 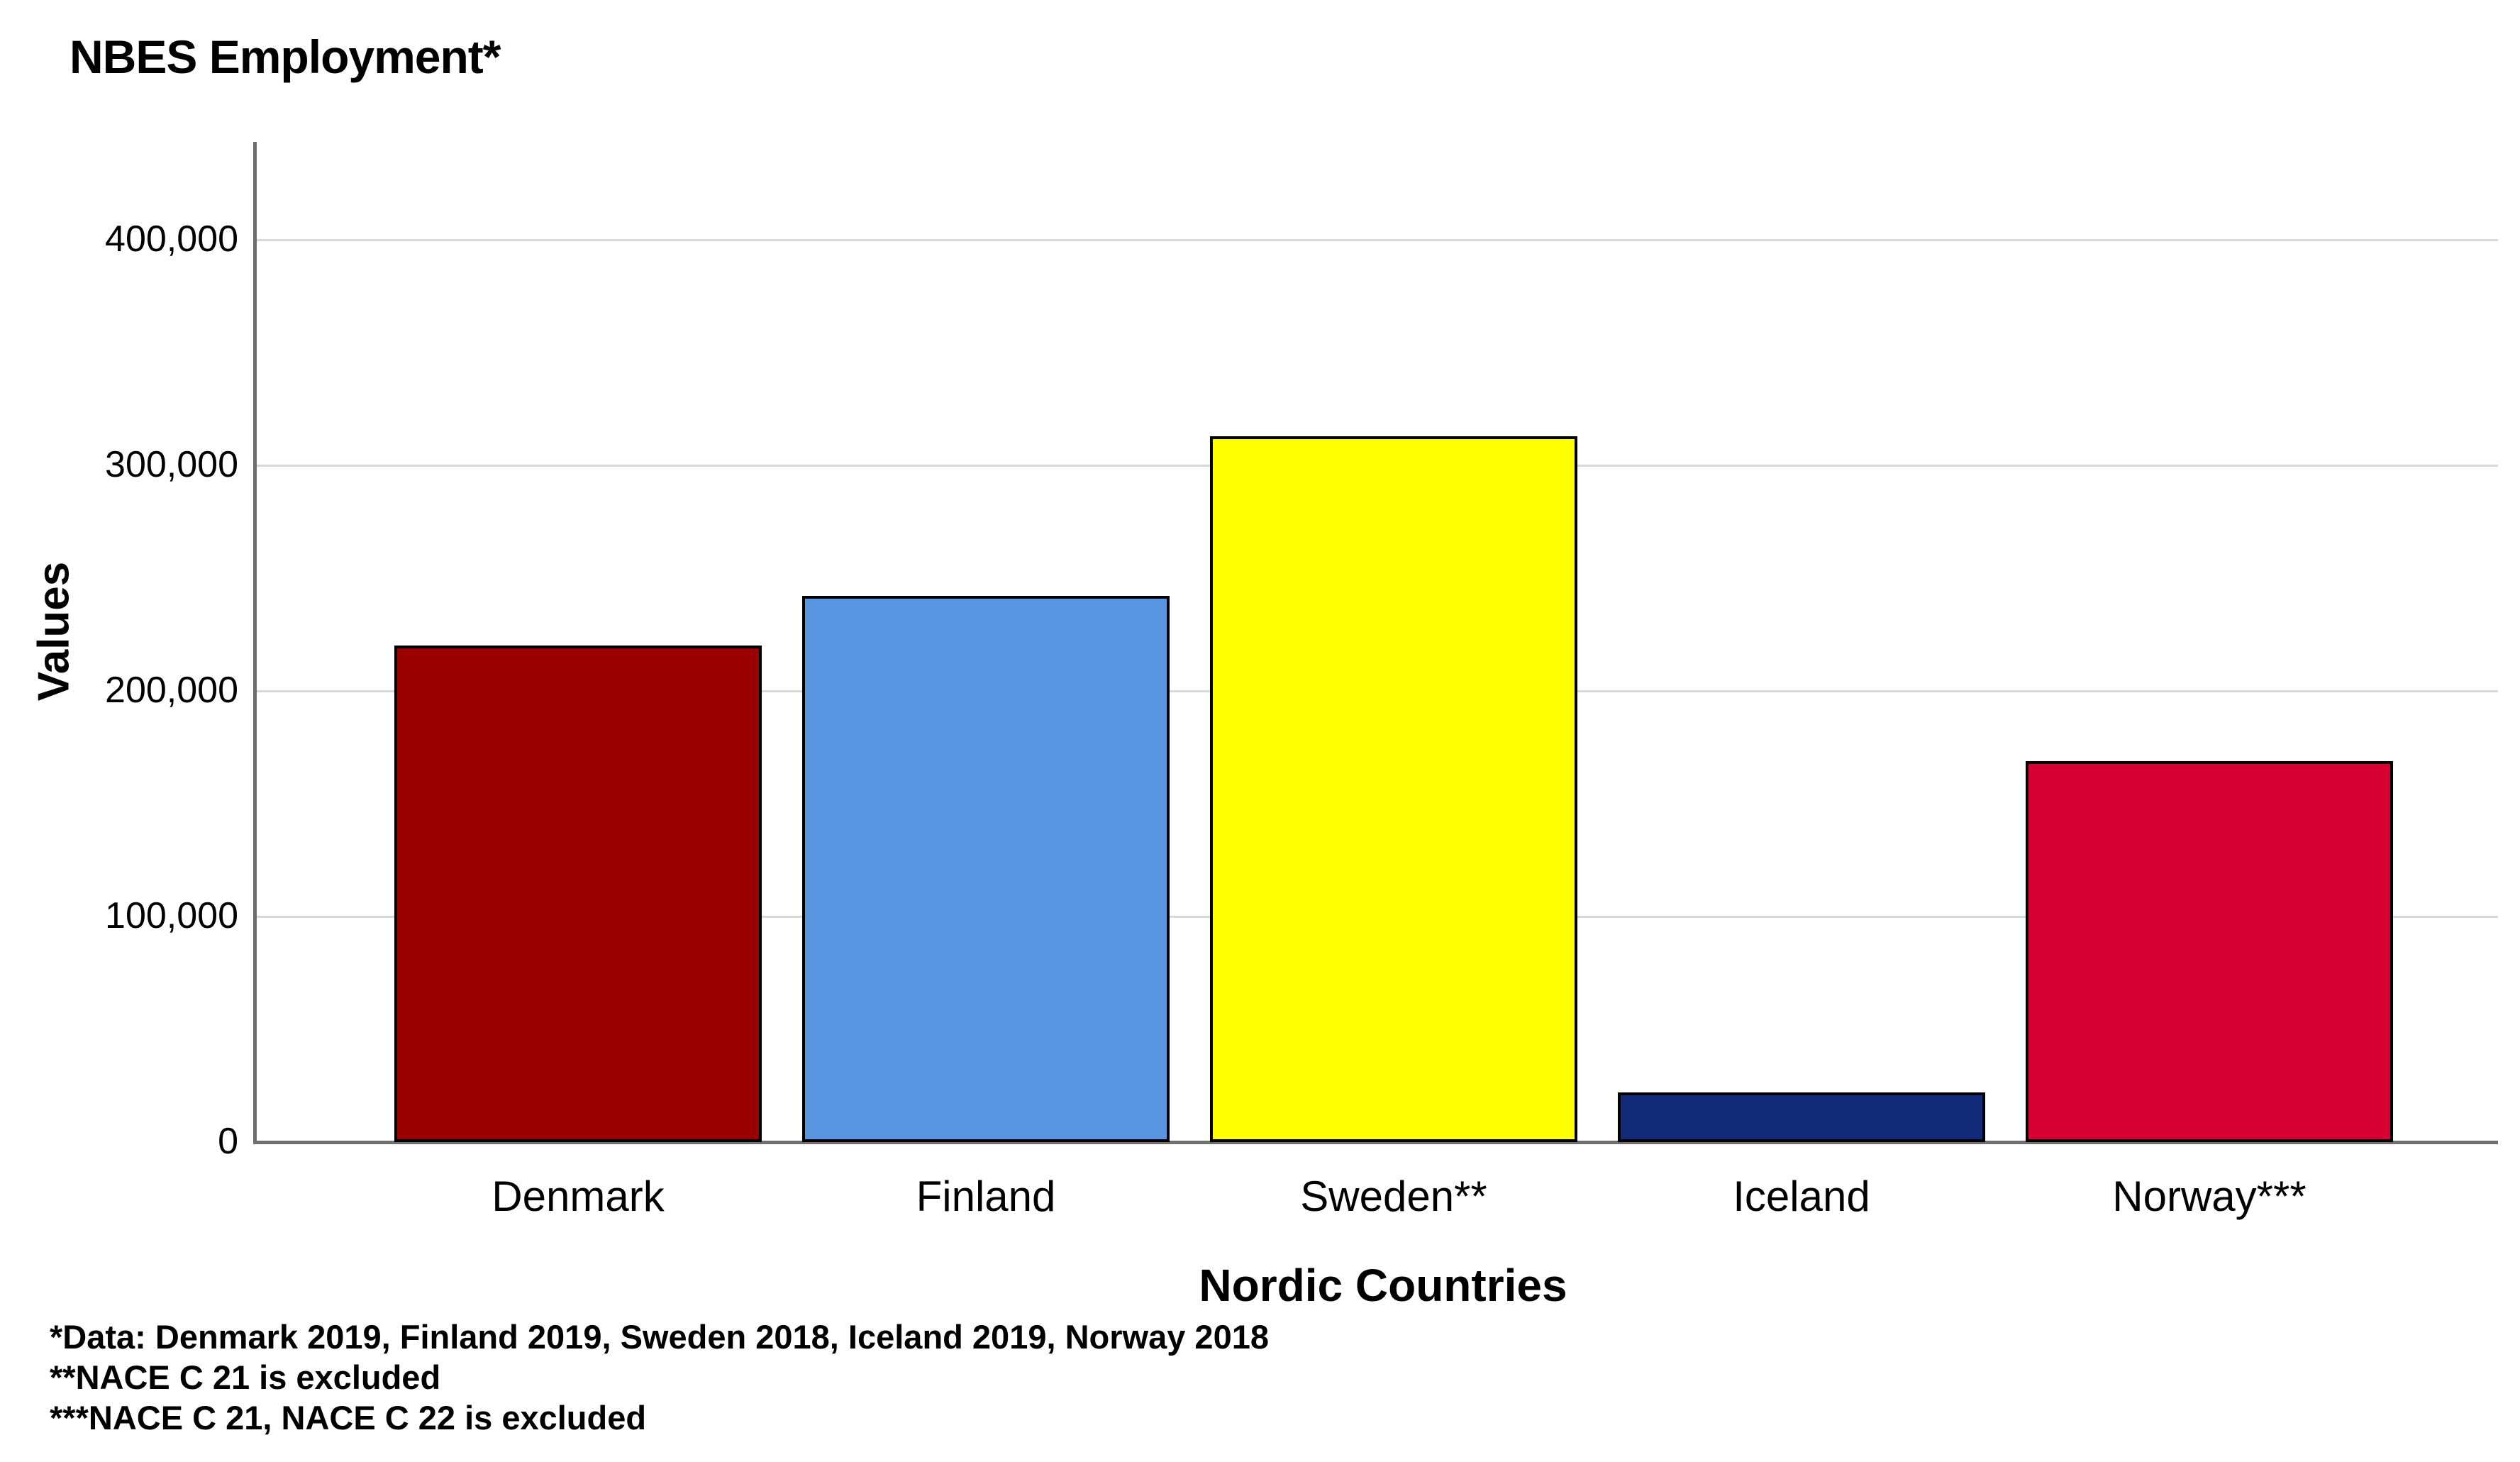 I want to click on bar-norway, so click(x=2210, y=951).